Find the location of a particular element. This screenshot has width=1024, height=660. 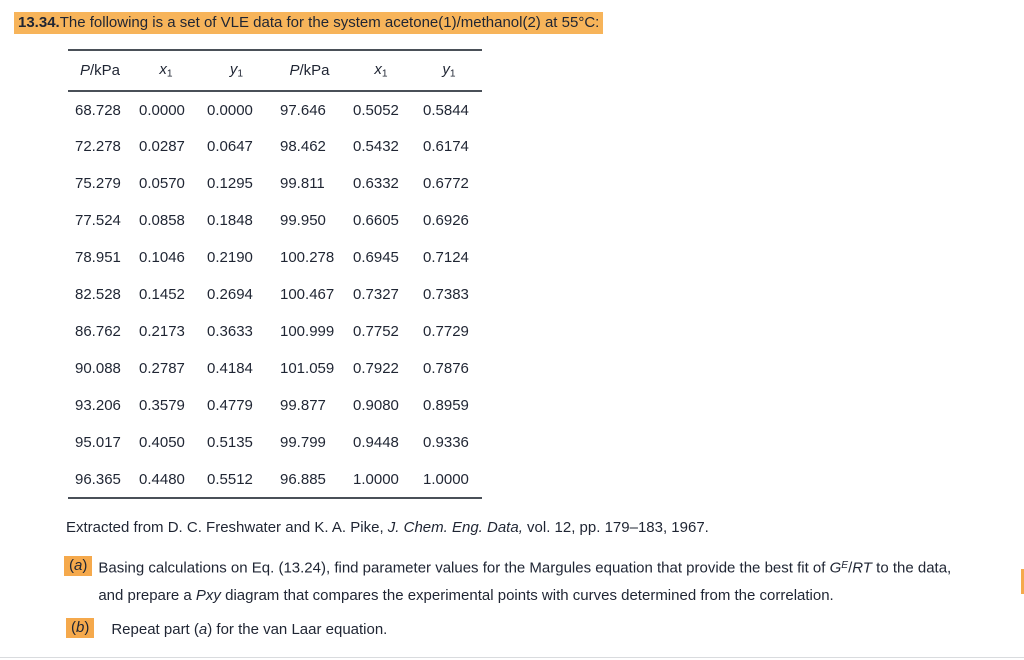

table-cell: 0.6945 is located at coordinates (376, 257).